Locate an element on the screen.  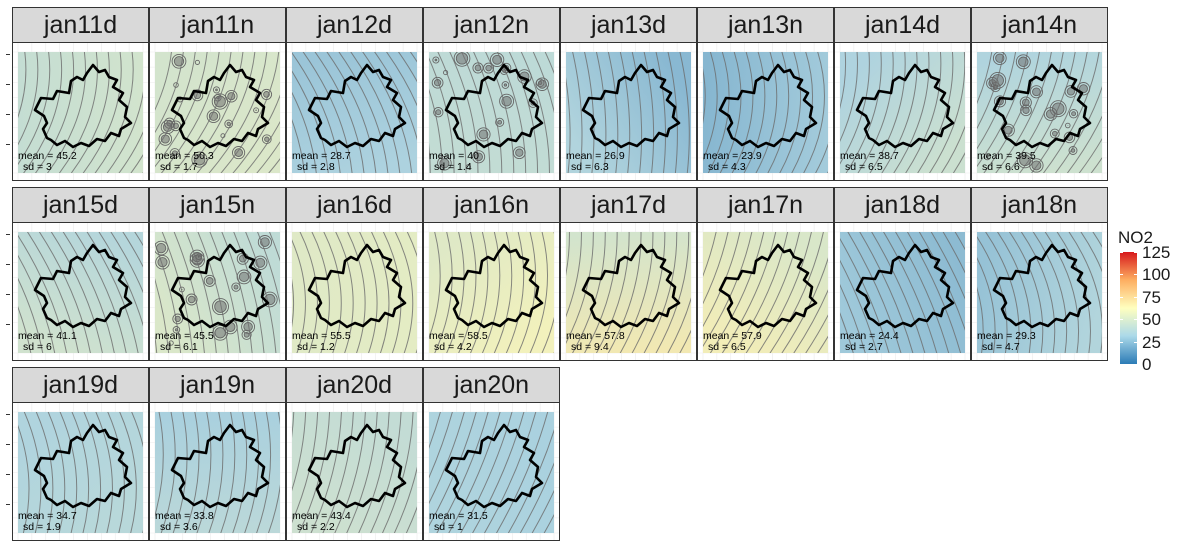
mean-label: mean = 34.7 is located at coordinates (47, 516).